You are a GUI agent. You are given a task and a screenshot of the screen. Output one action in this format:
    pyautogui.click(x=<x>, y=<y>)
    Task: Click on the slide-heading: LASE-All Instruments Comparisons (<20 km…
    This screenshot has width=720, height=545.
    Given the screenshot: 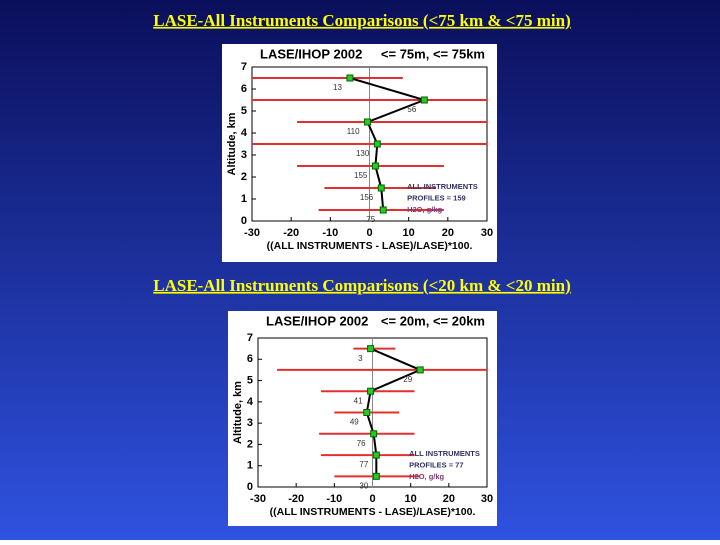 What is the action you would take?
    pyautogui.click(x=362, y=285)
    